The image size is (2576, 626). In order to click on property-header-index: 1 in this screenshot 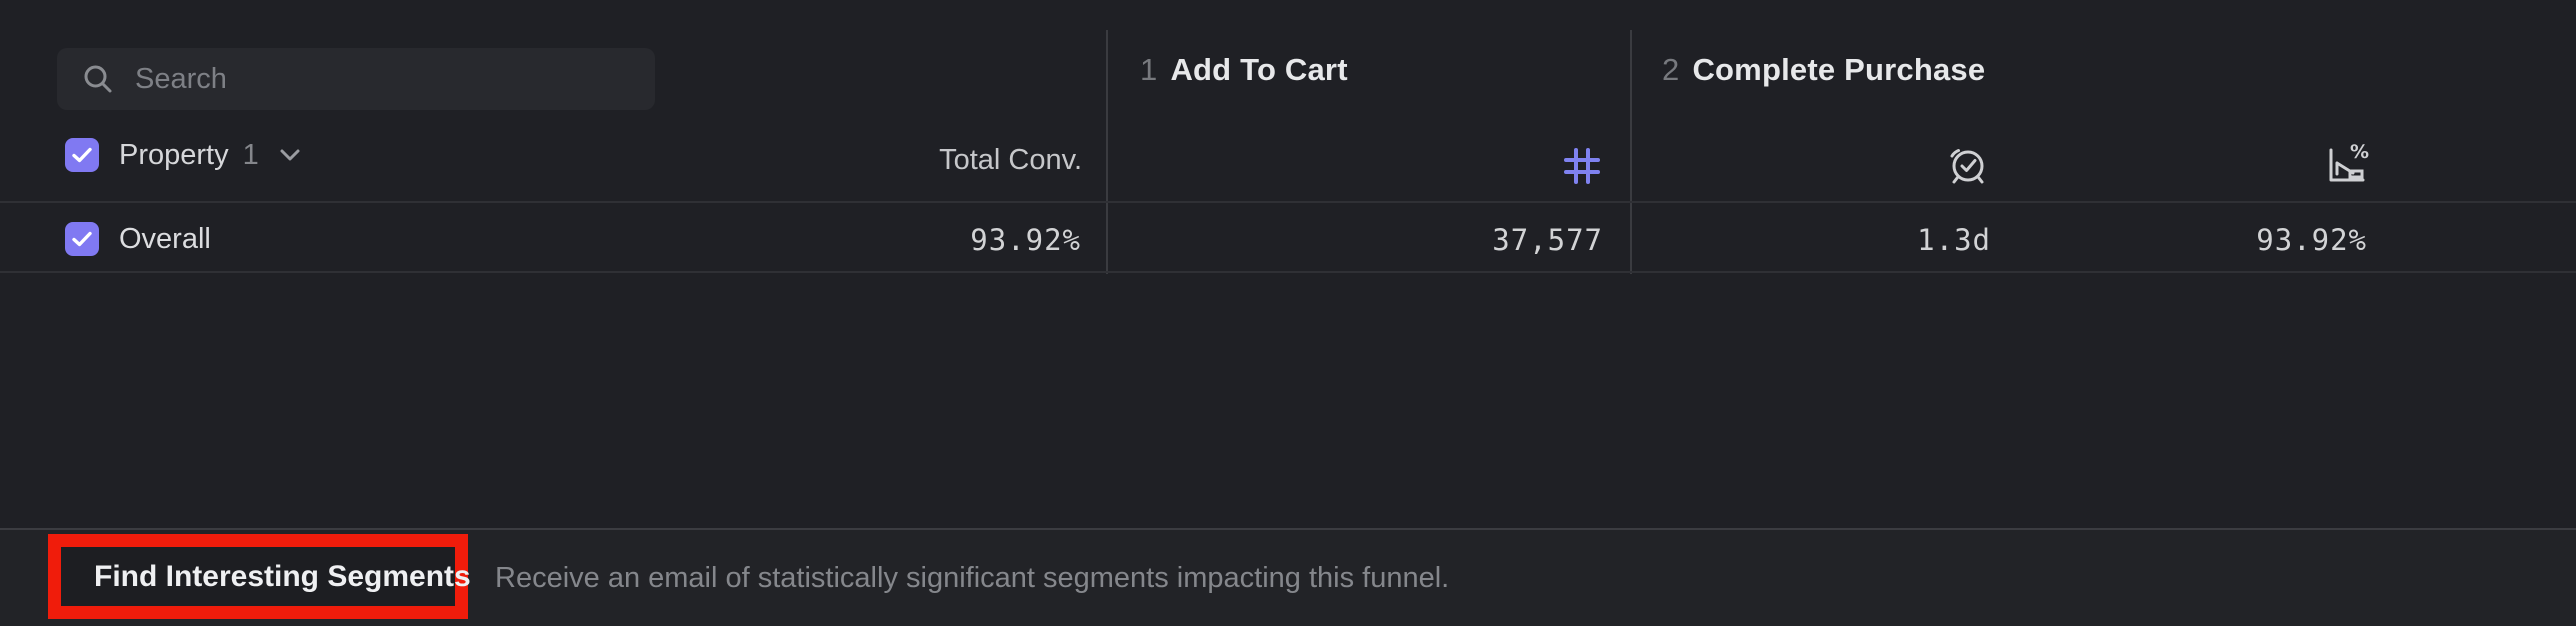, I will do `click(250, 154)`.